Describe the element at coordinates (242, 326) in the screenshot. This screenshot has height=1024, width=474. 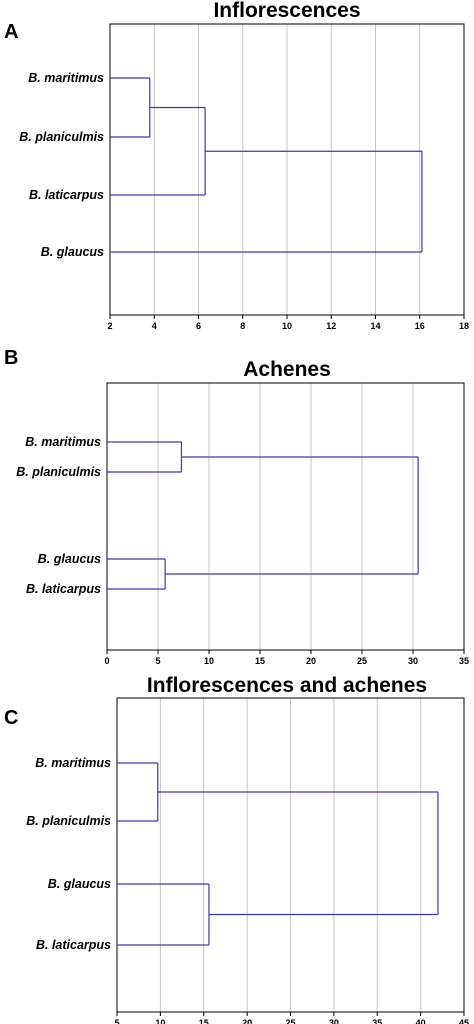
I see `tick-label: 8` at that location.